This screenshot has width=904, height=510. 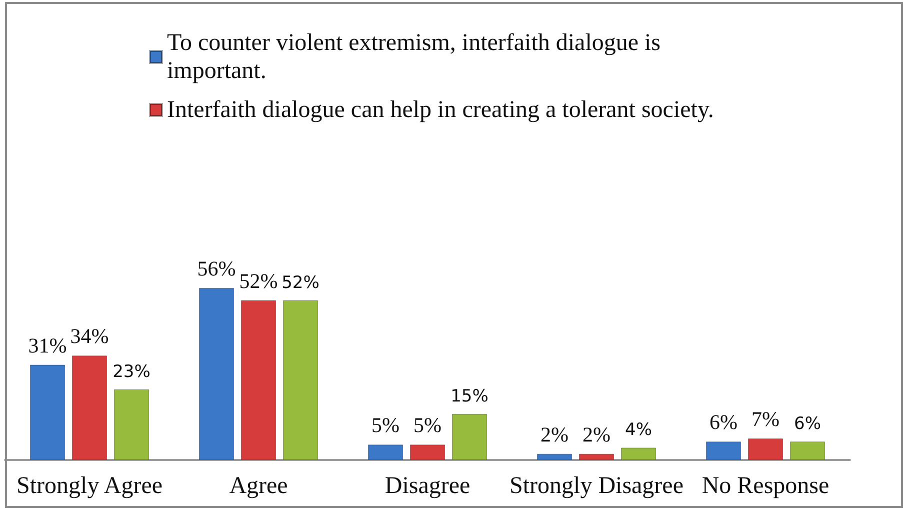 What do you see at coordinates (440, 110) in the screenshot?
I see `legend-label: Interfaith dialogue can help in creating a tolerant society.` at bounding box center [440, 110].